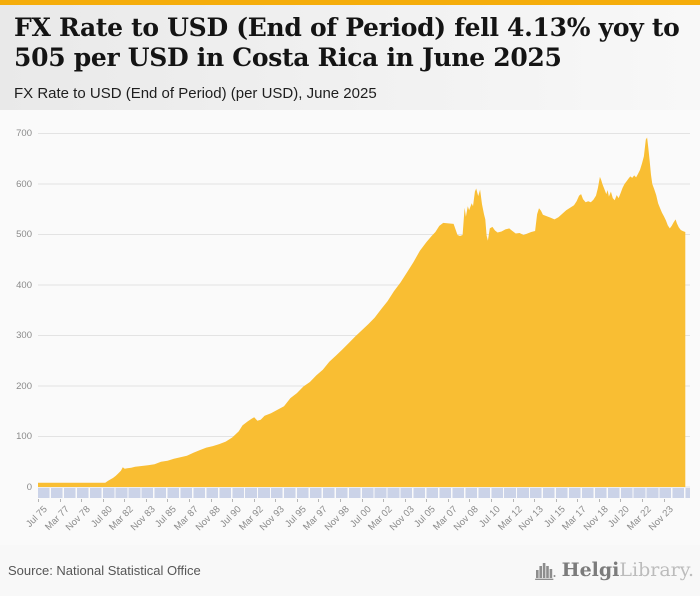  Describe the element at coordinates (29, 487) in the screenshot. I see `y-axis-label: 0` at that location.